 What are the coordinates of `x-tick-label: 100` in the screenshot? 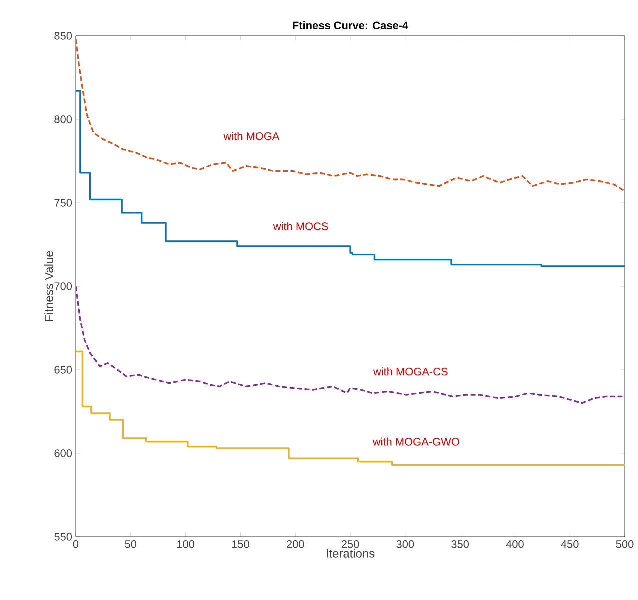 It's located at (186, 544).